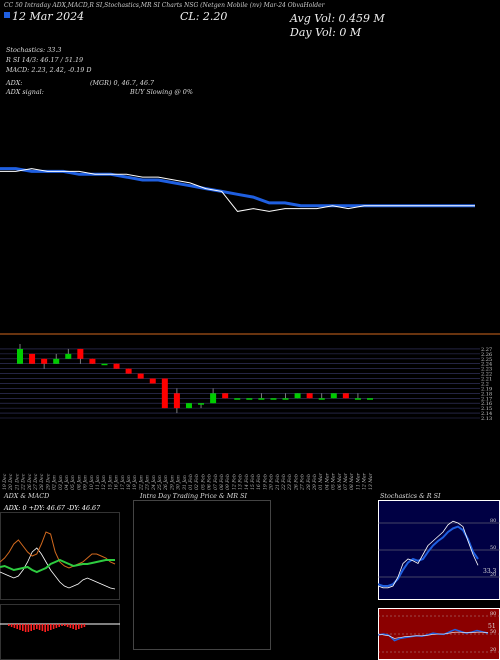  I want to click on stoch-rsi-title: Stochastics & R SI, so click(410, 496).